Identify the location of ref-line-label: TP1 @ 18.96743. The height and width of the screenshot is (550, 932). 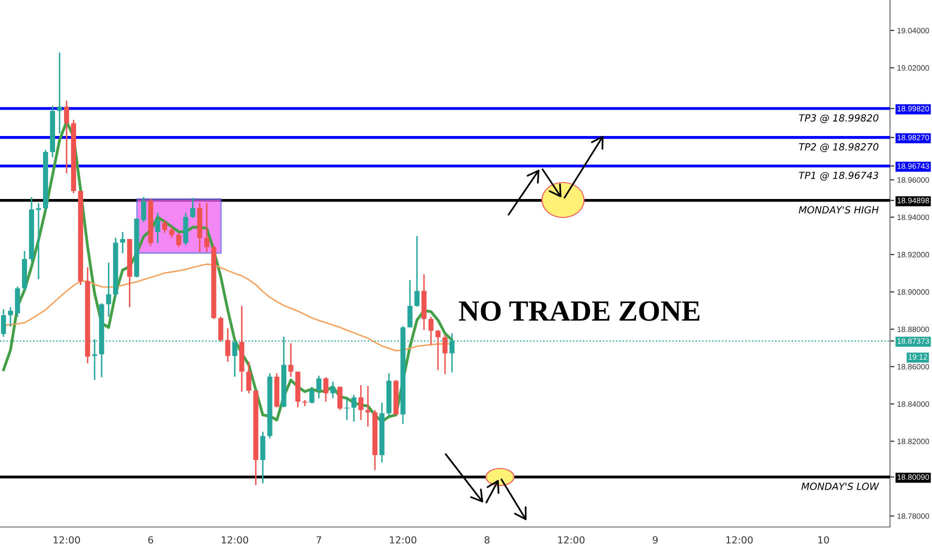
(838, 176).